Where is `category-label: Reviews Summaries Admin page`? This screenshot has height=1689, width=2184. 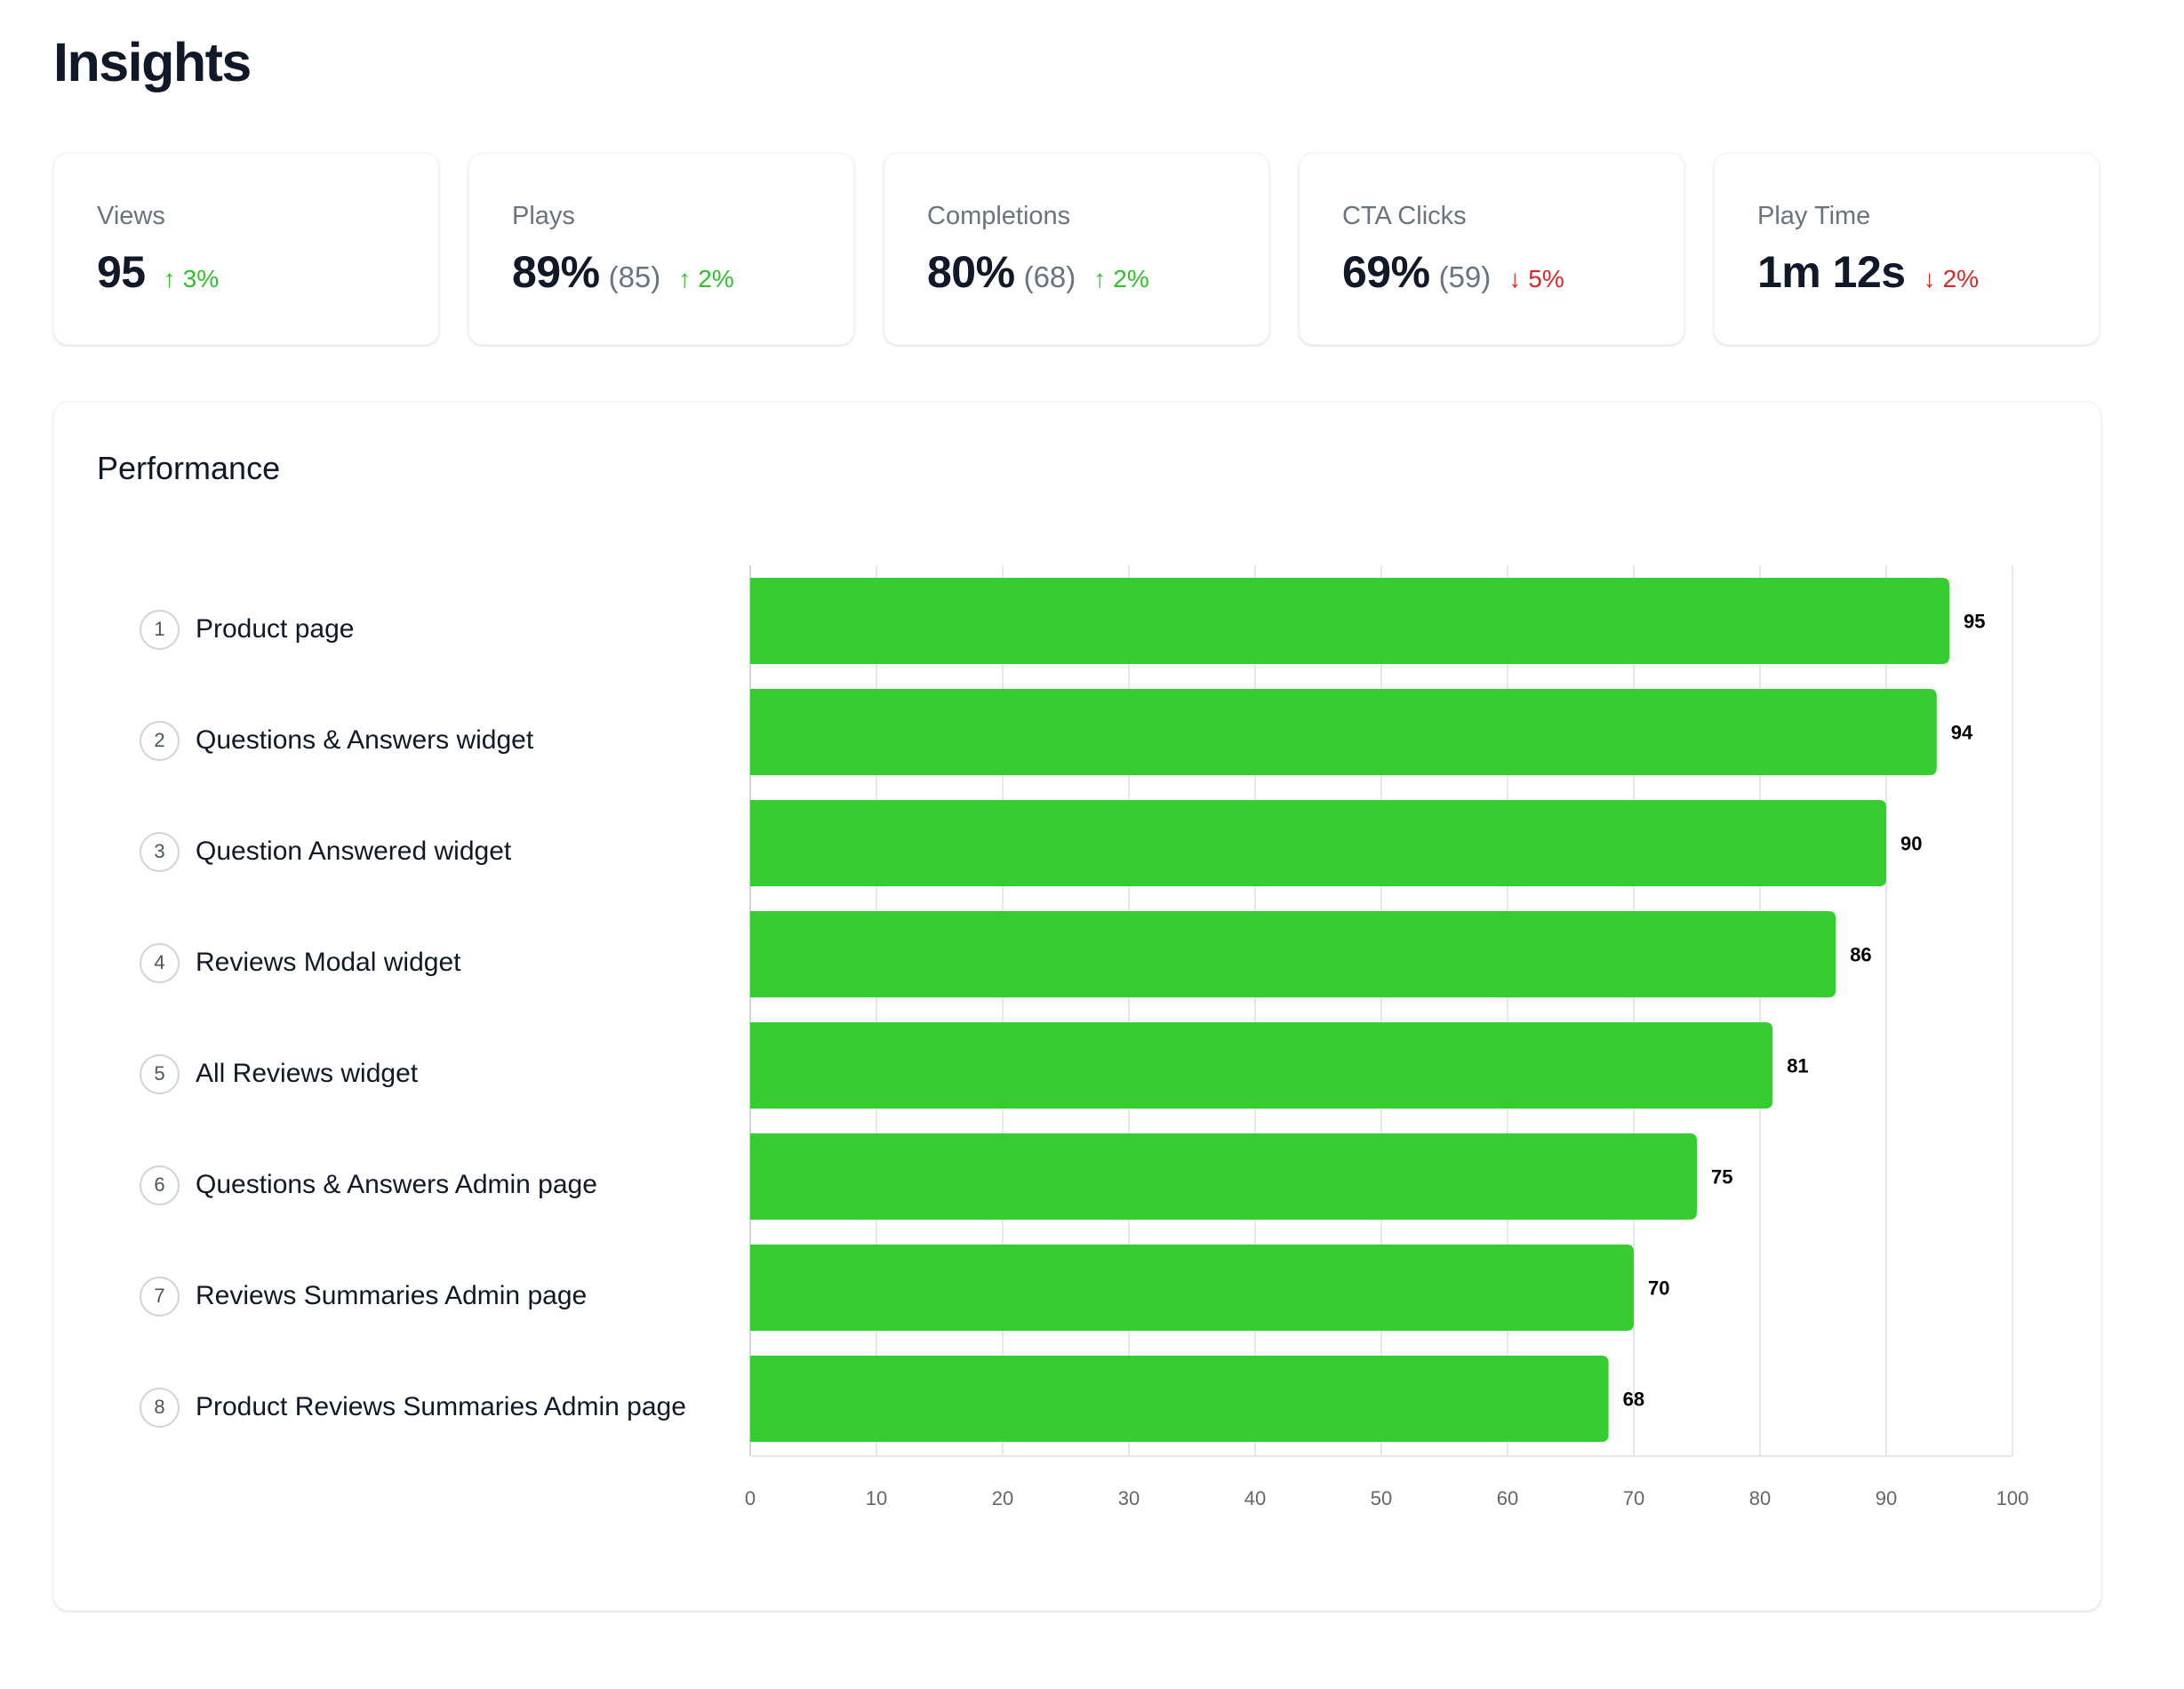 category-label: Reviews Summaries Admin page is located at coordinates (392, 1295).